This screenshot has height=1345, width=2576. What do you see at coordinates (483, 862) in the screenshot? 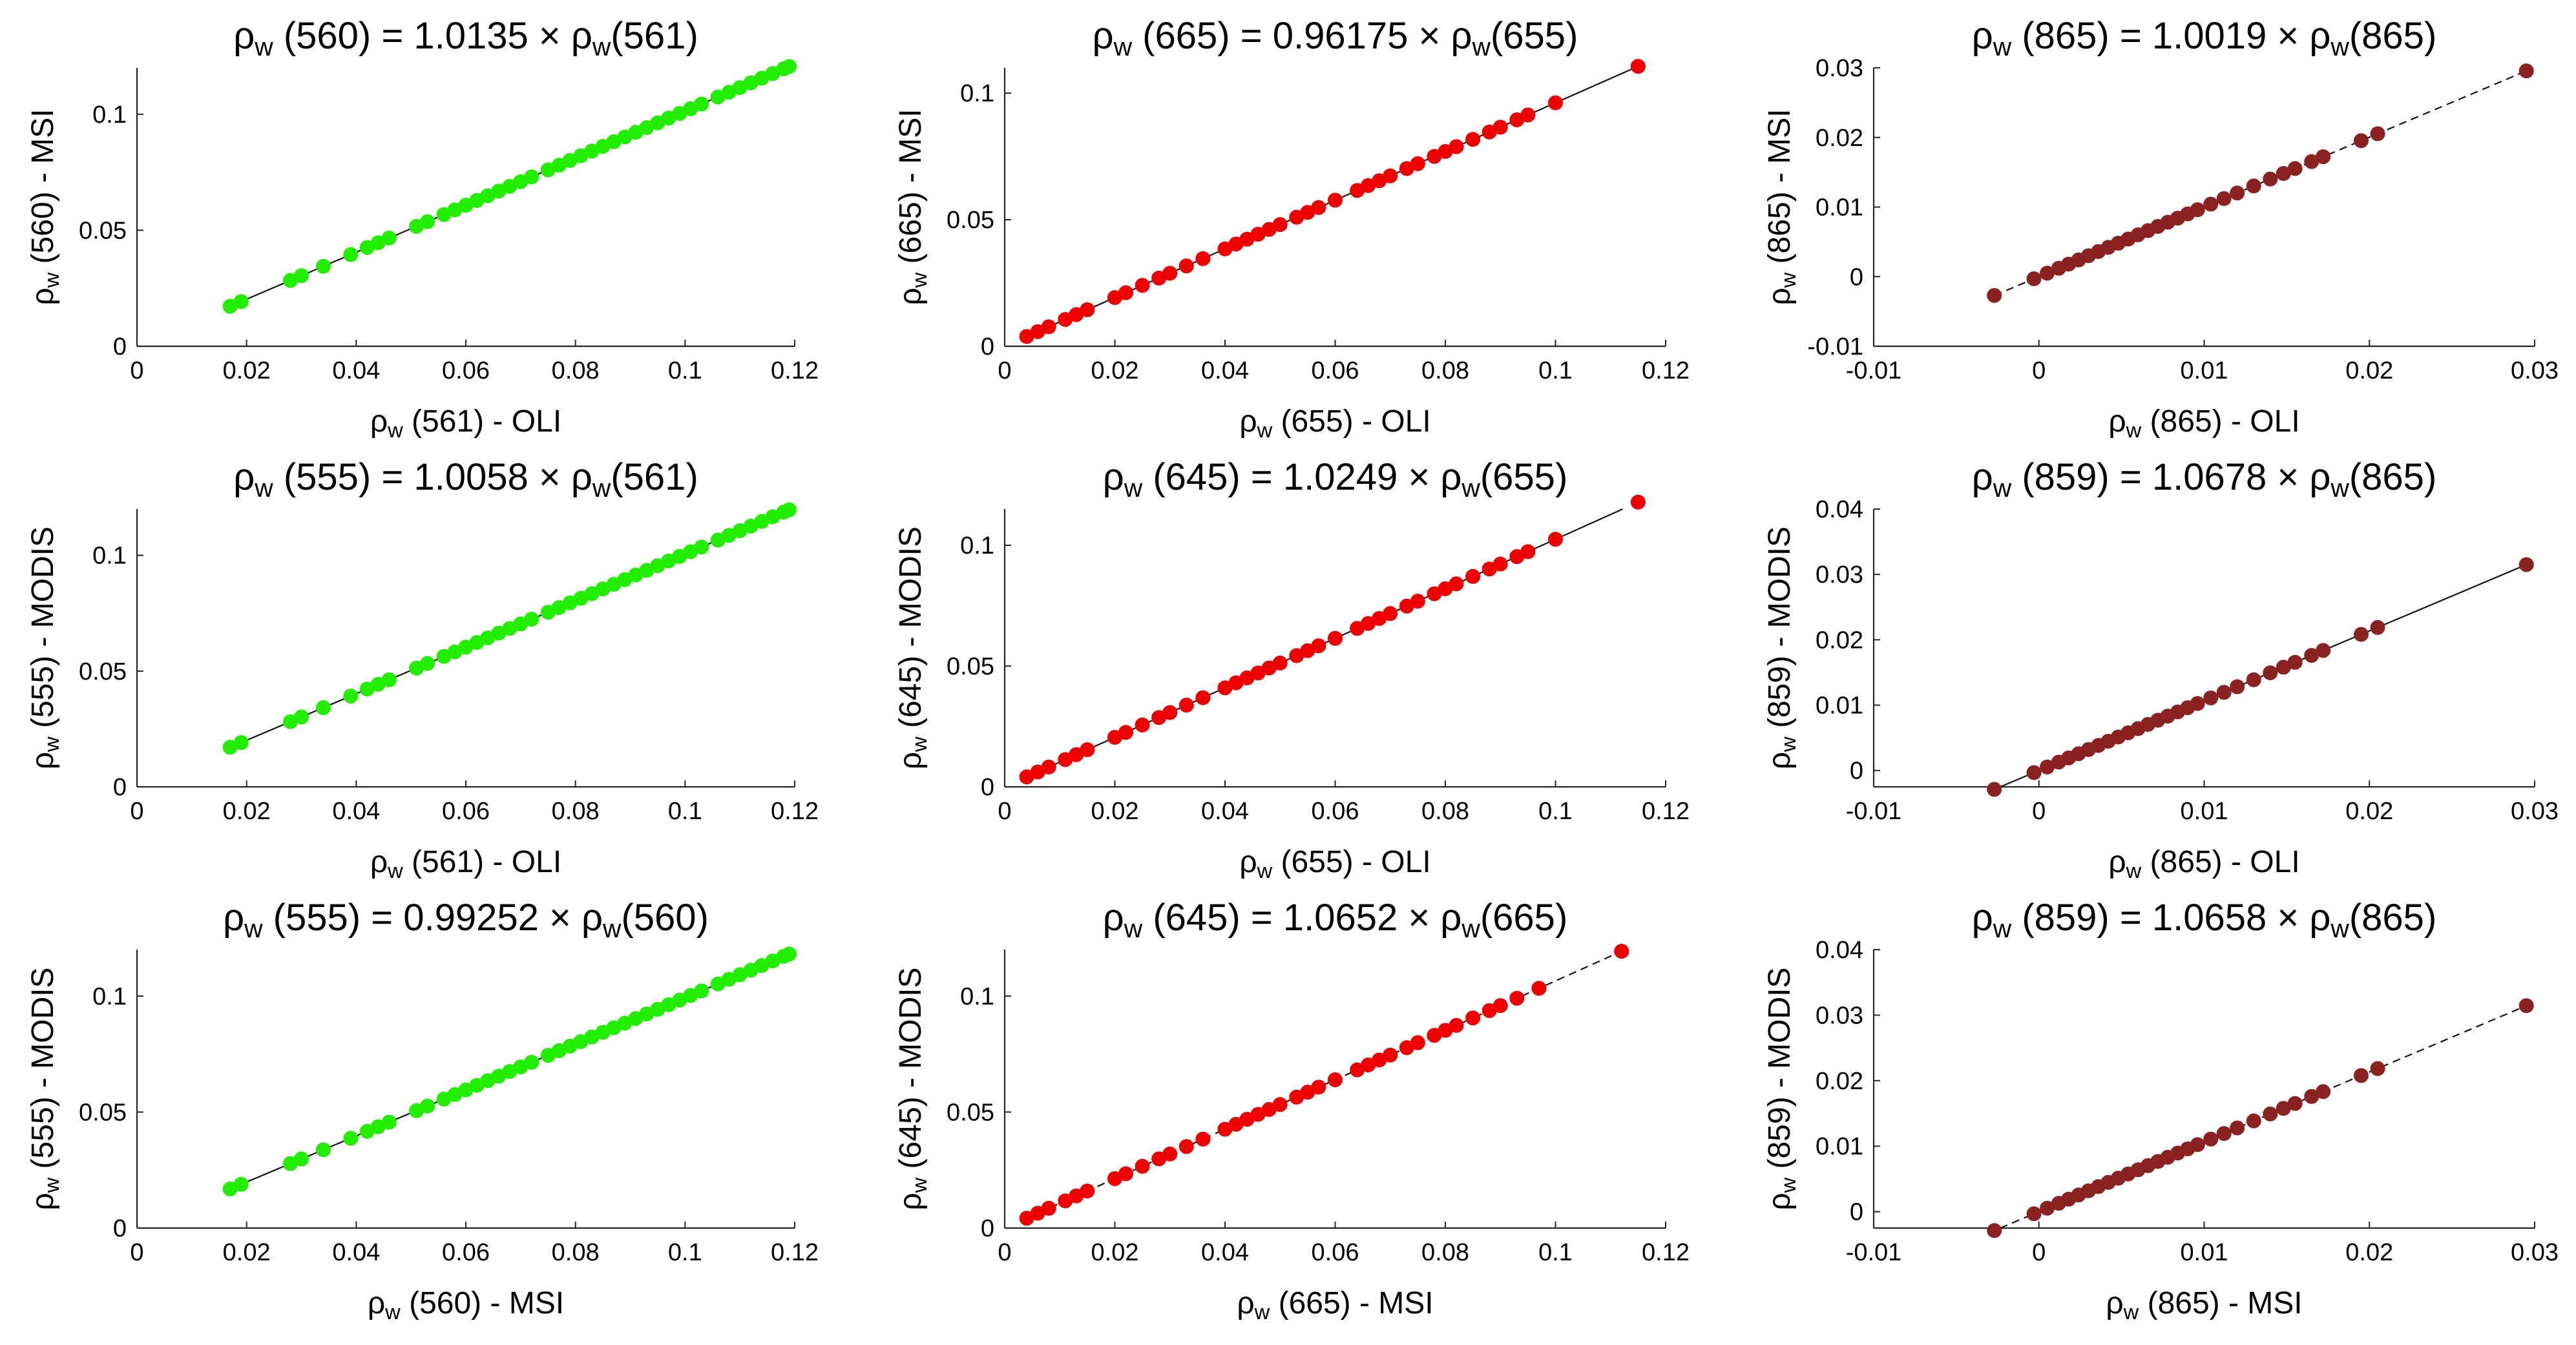
I see `xlabel-paren-close: )` at bounding box center [483, 862].